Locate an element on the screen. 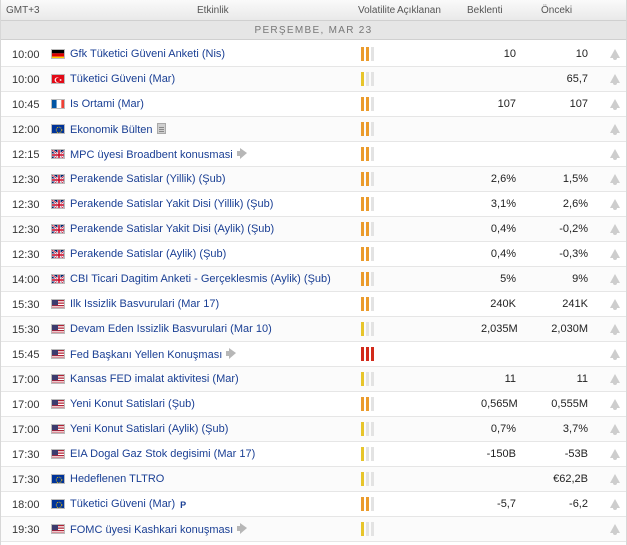 This screenshot has width=627, height=545. event-name: Perakende Satislar (Aylik) (Şub) is located at coordinates (148, 254).